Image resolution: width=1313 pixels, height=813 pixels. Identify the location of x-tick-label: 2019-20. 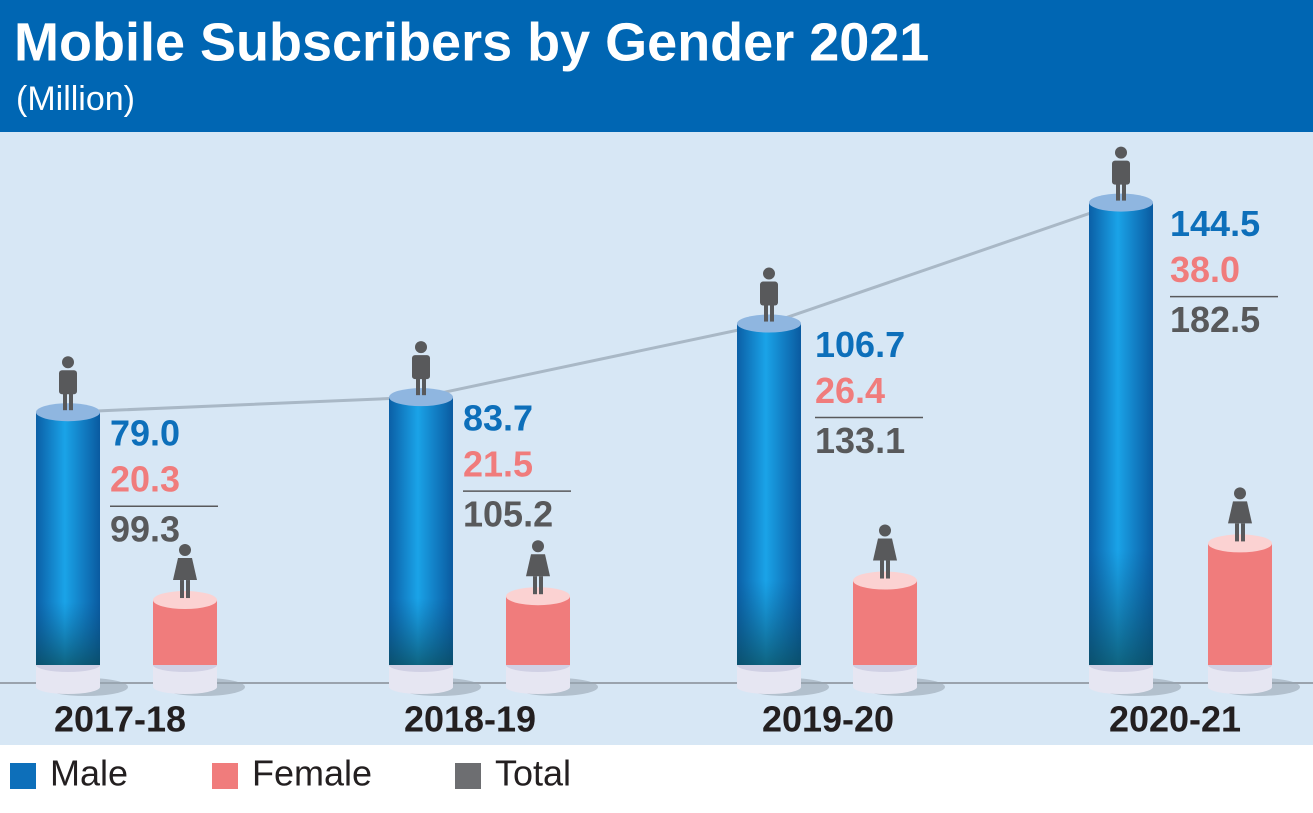
(828, 719).